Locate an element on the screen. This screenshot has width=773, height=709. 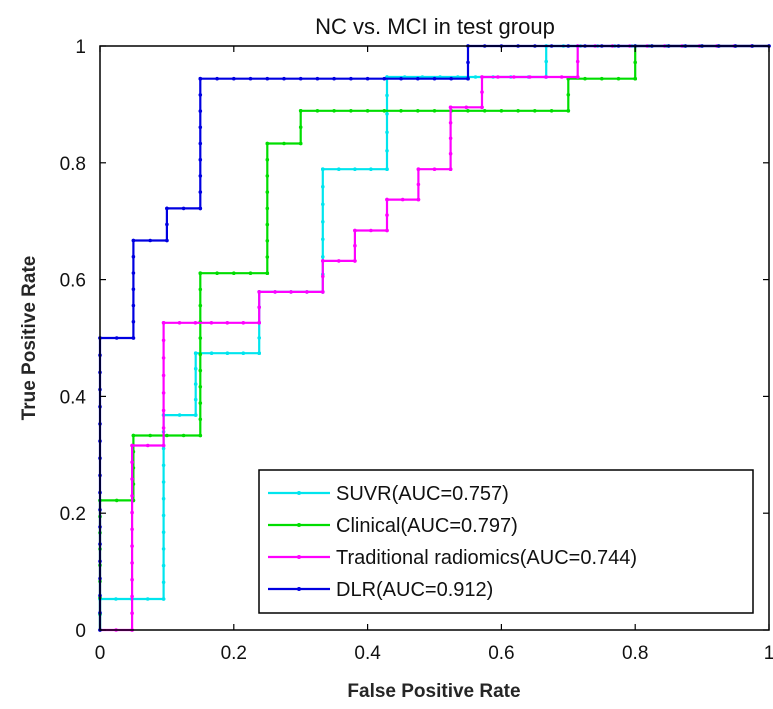
x-tick-label: 0.8 is located at coordinates (635, 653).